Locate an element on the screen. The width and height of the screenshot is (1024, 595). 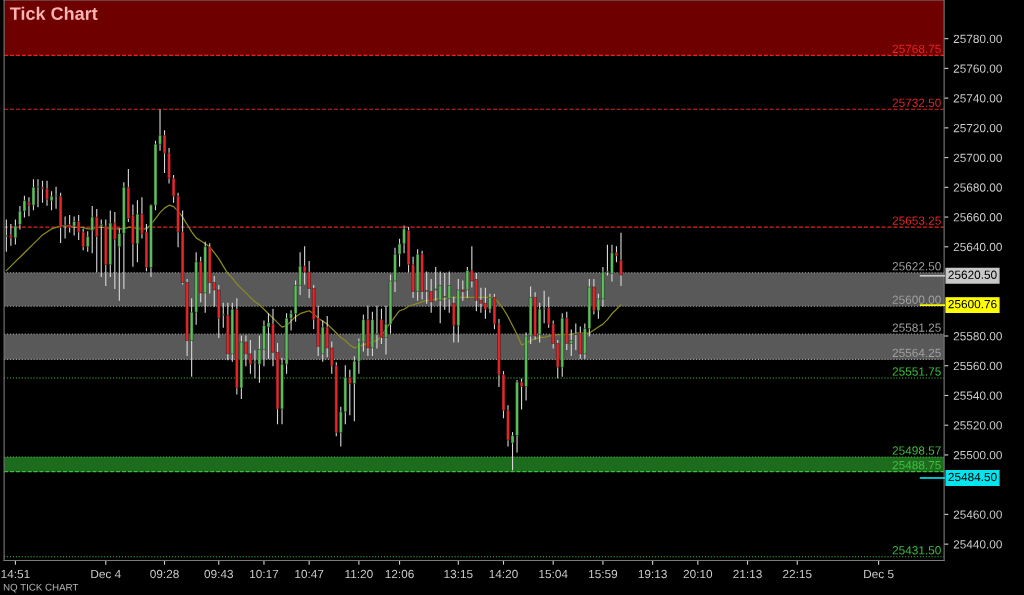
x-tick-label: 19:13 is located at coordinates (652, 574).